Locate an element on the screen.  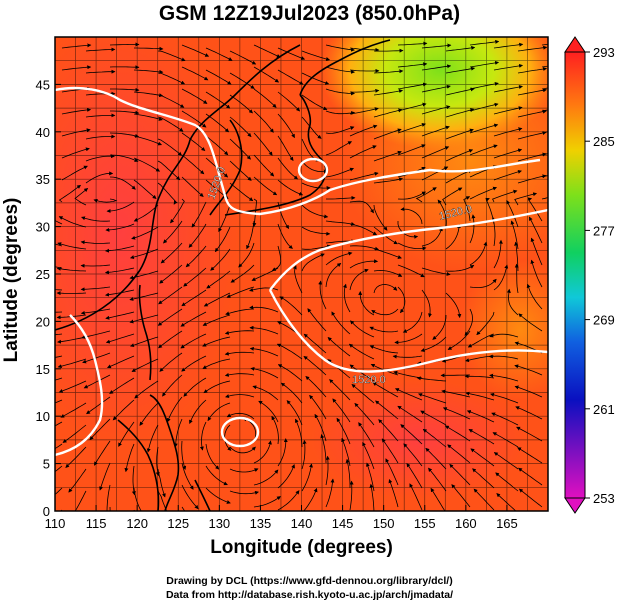
contour-south is located at coordinates (408, 331).